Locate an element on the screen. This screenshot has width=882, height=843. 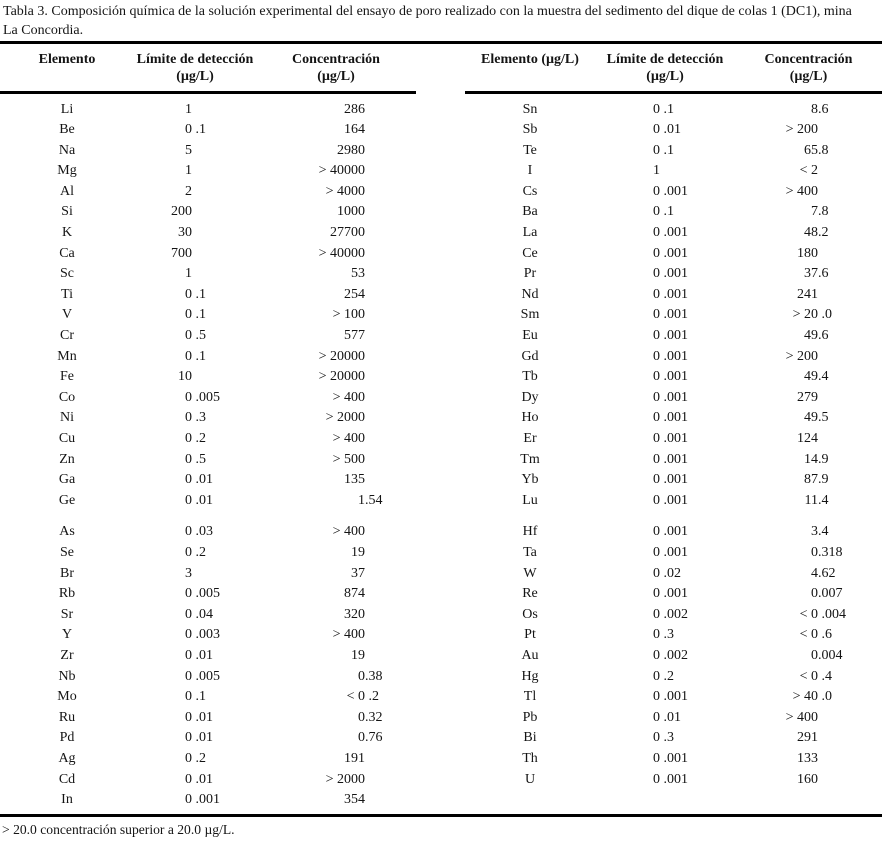
table-row: Bi 0 .3 291 is located at coordinates (673, 738).